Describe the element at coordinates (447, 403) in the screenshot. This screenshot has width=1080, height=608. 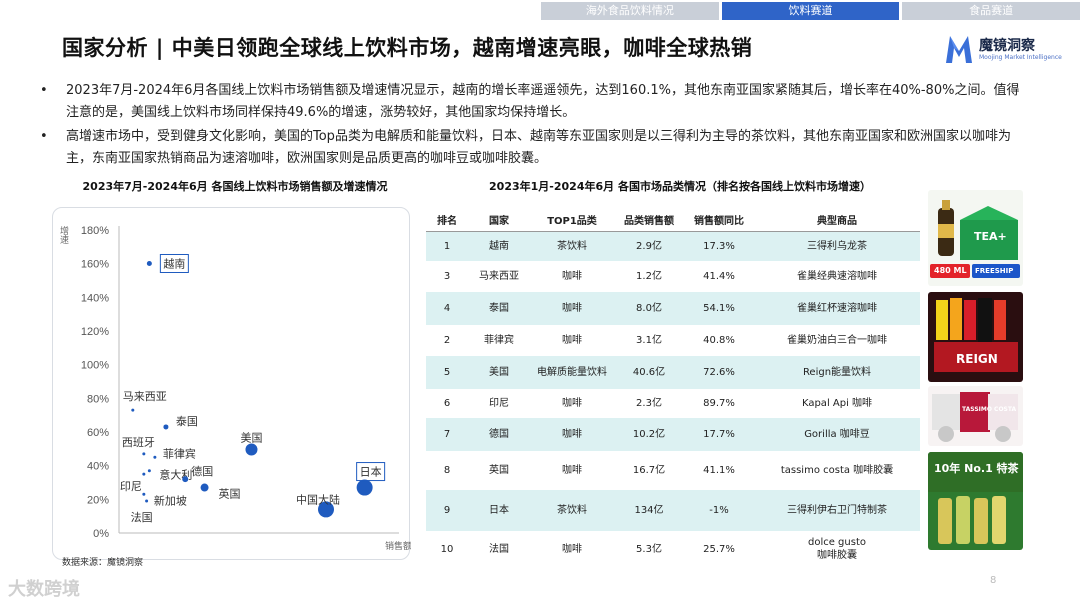
I see `cell-rank: 6` at that location.